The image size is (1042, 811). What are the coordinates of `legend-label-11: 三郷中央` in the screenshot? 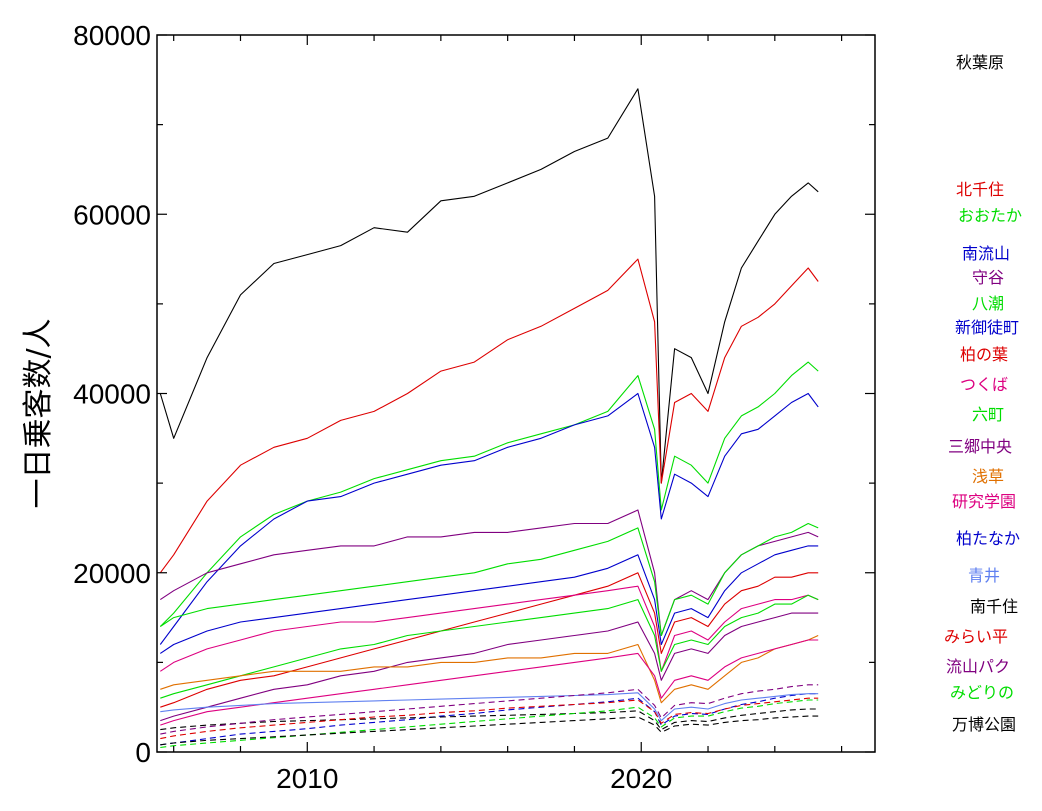 It's located at (980, 446).